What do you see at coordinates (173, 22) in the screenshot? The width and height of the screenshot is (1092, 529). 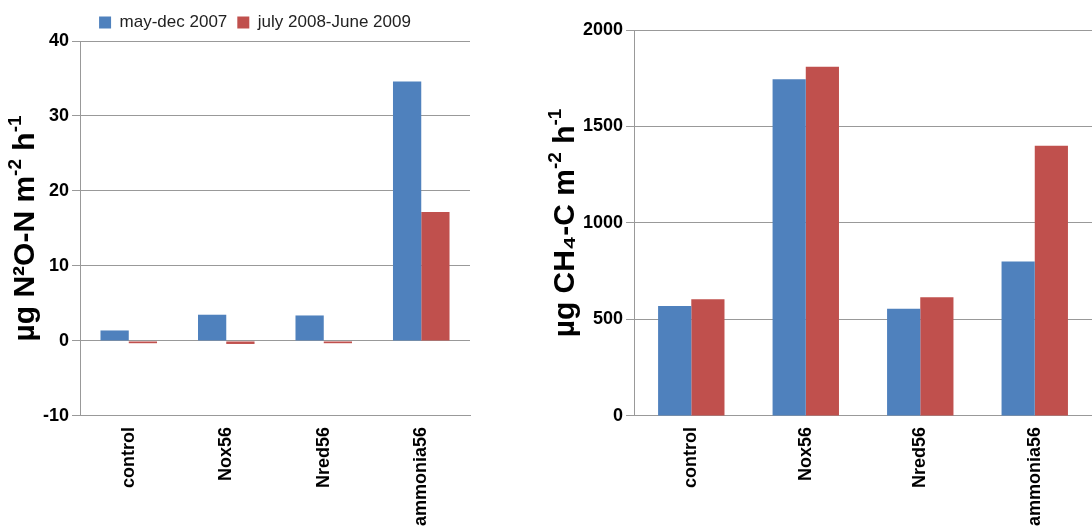 I see `legend-label: may-dec 2007` at bounding box center [173, 22].